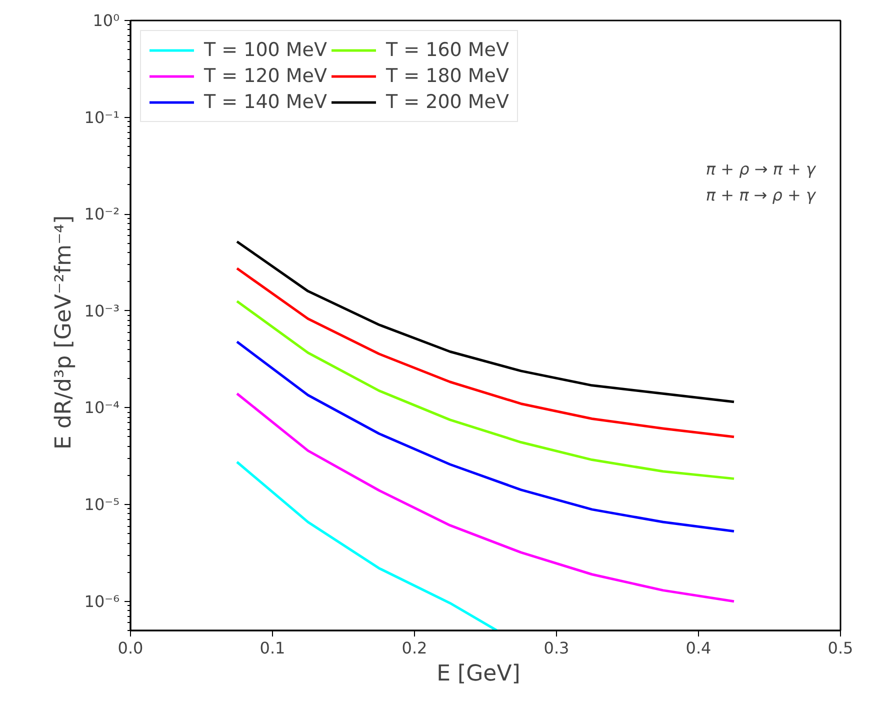 This screenshot has height=706, width=875. I want to click on legend-label: T = 120 MeV, so click(265, 76).